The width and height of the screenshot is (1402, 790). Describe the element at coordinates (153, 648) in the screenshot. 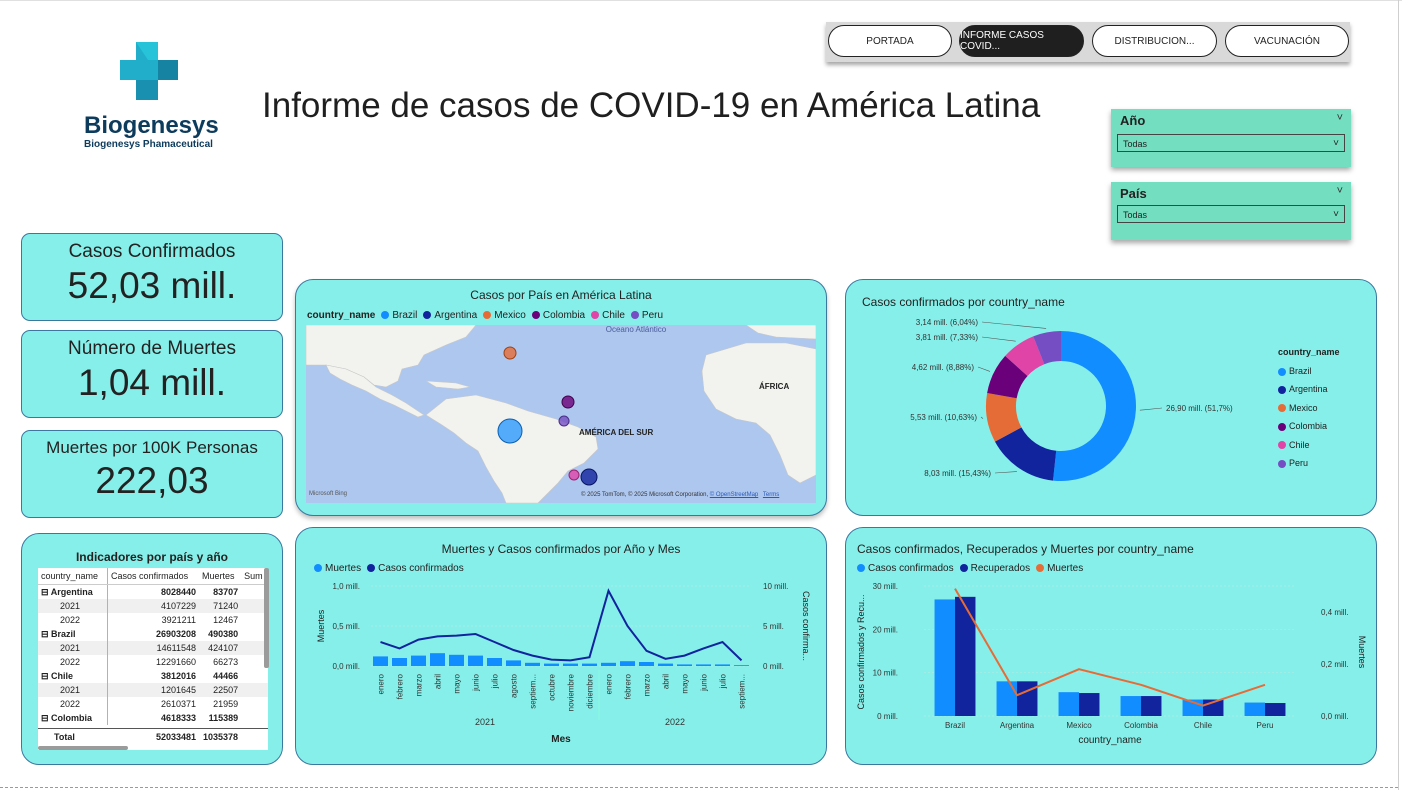

I see `table-row: 2021 14611548 424107` at that location.